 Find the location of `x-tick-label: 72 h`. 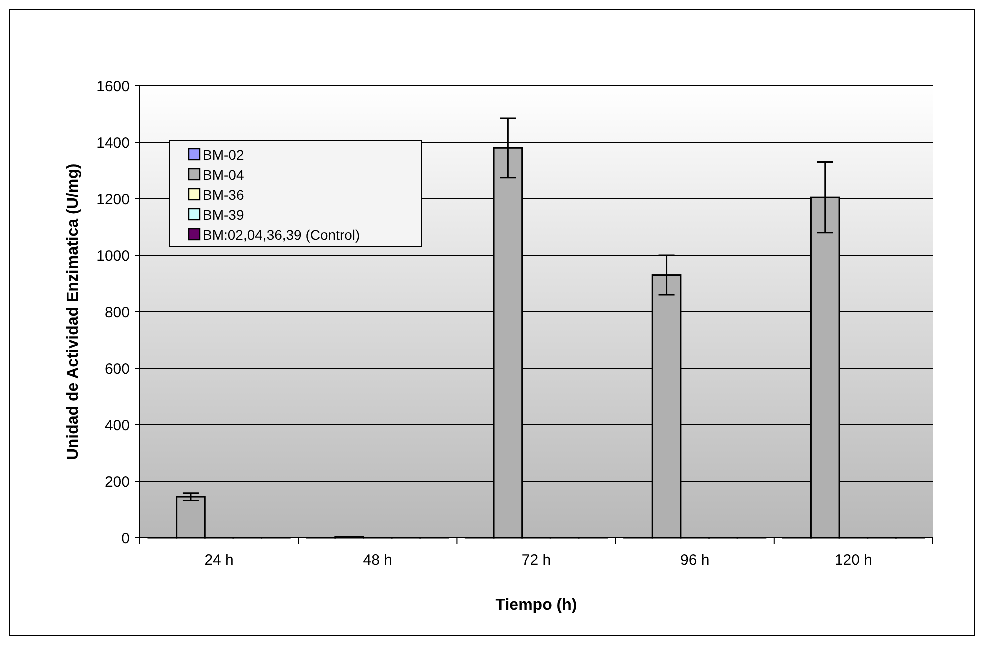

x-tick-label: 72 h is located at coordinates (537, 560).